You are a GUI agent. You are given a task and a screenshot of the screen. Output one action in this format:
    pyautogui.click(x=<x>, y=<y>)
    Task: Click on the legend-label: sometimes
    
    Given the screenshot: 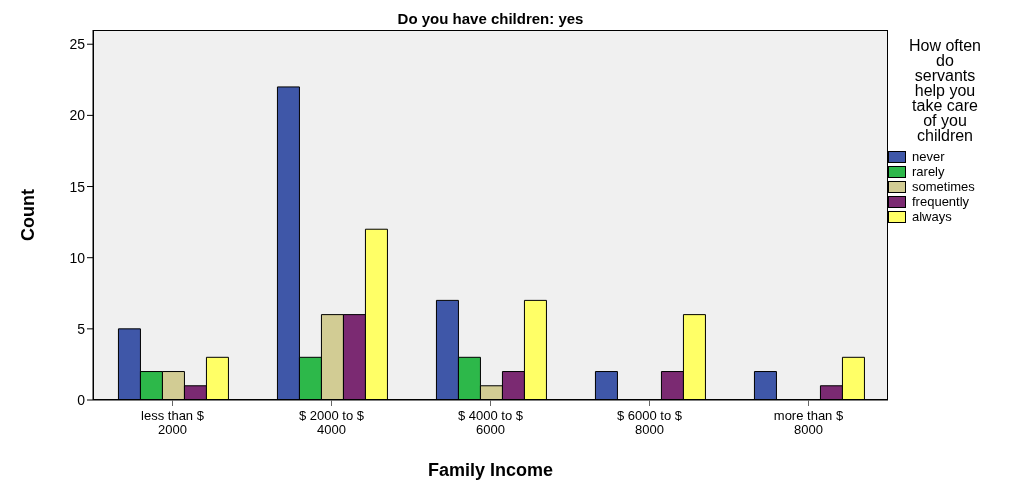 What is the action you would take?
    pyautogui.click(x=943, y=186)
    